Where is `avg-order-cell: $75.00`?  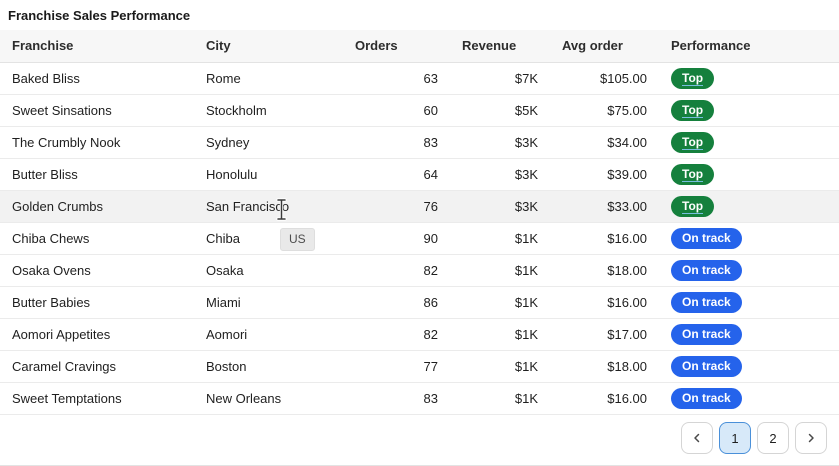
avg-order-cell: $75.00 is located at coordinates (604, 110).